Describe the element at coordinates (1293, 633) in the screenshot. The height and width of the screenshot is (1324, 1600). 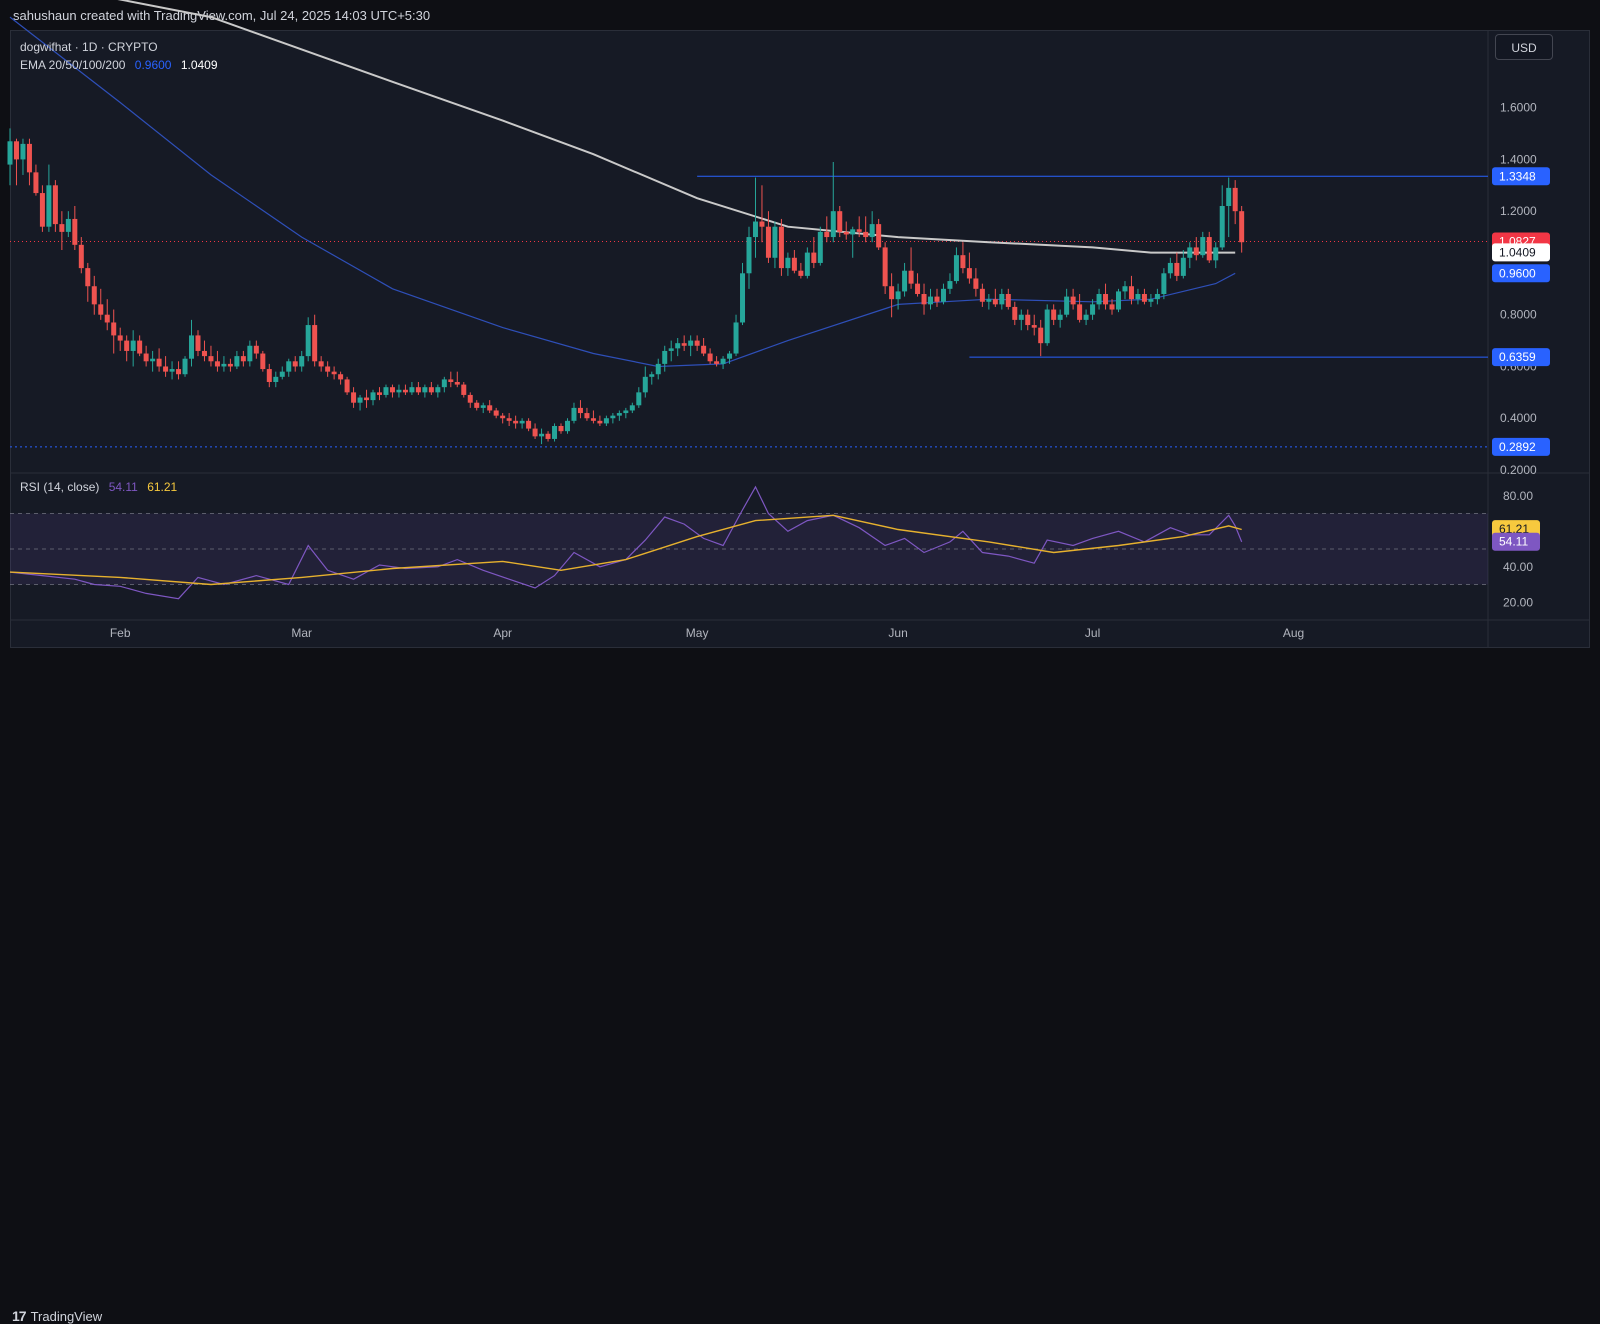
I see `time-tick-label: Aug` at that location.